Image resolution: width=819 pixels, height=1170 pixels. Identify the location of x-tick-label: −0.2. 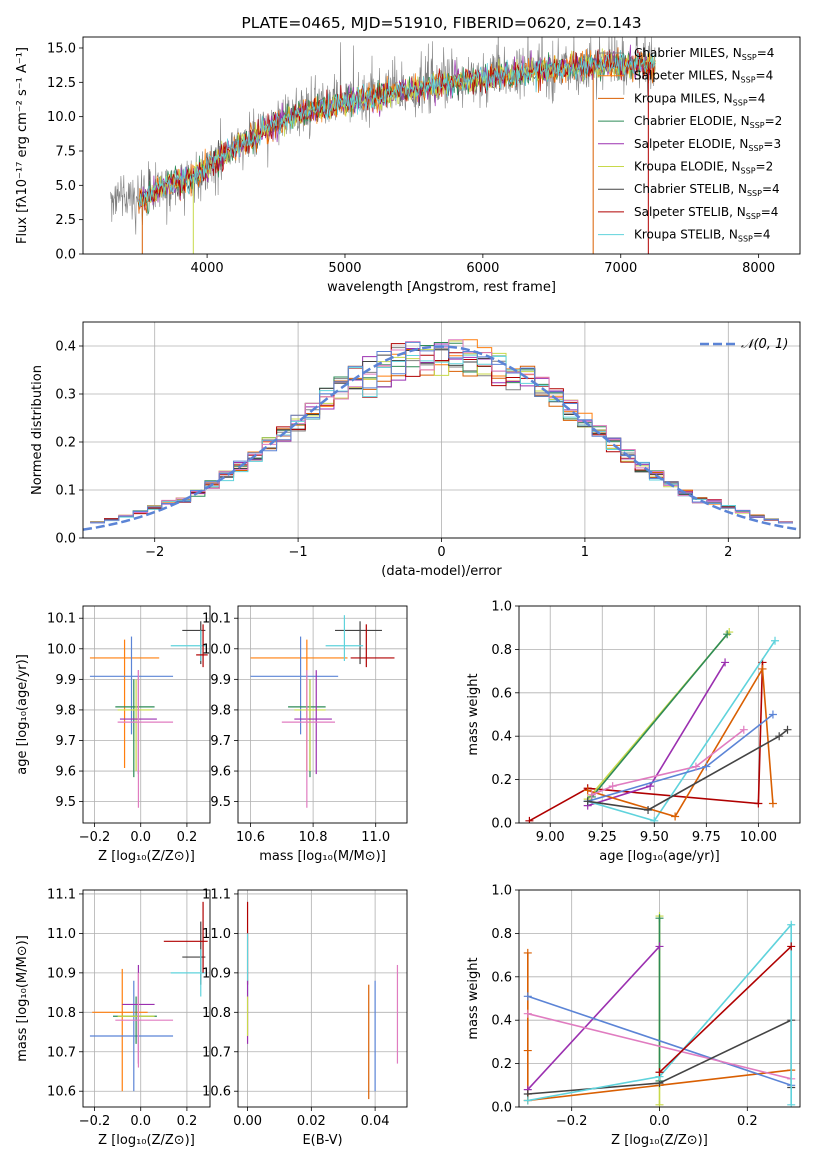
(572, 1121).